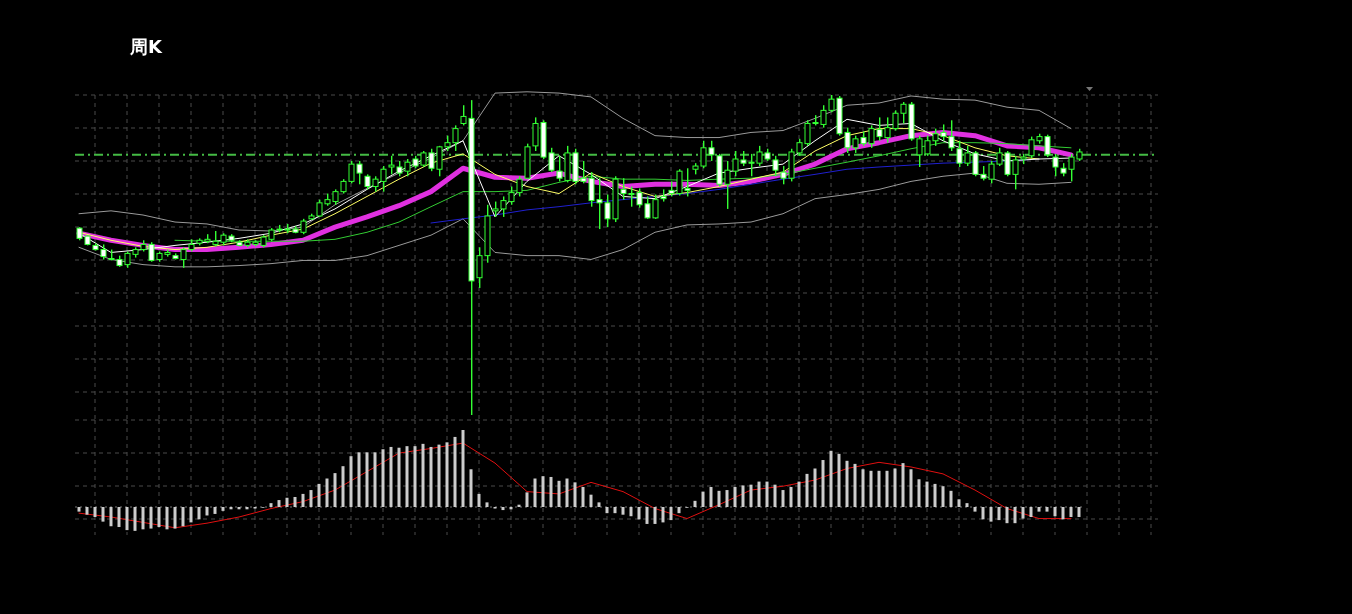  Describe the element at coordinates (146, 46) in the screenshot. I see `chart-title: 周K` at that location.